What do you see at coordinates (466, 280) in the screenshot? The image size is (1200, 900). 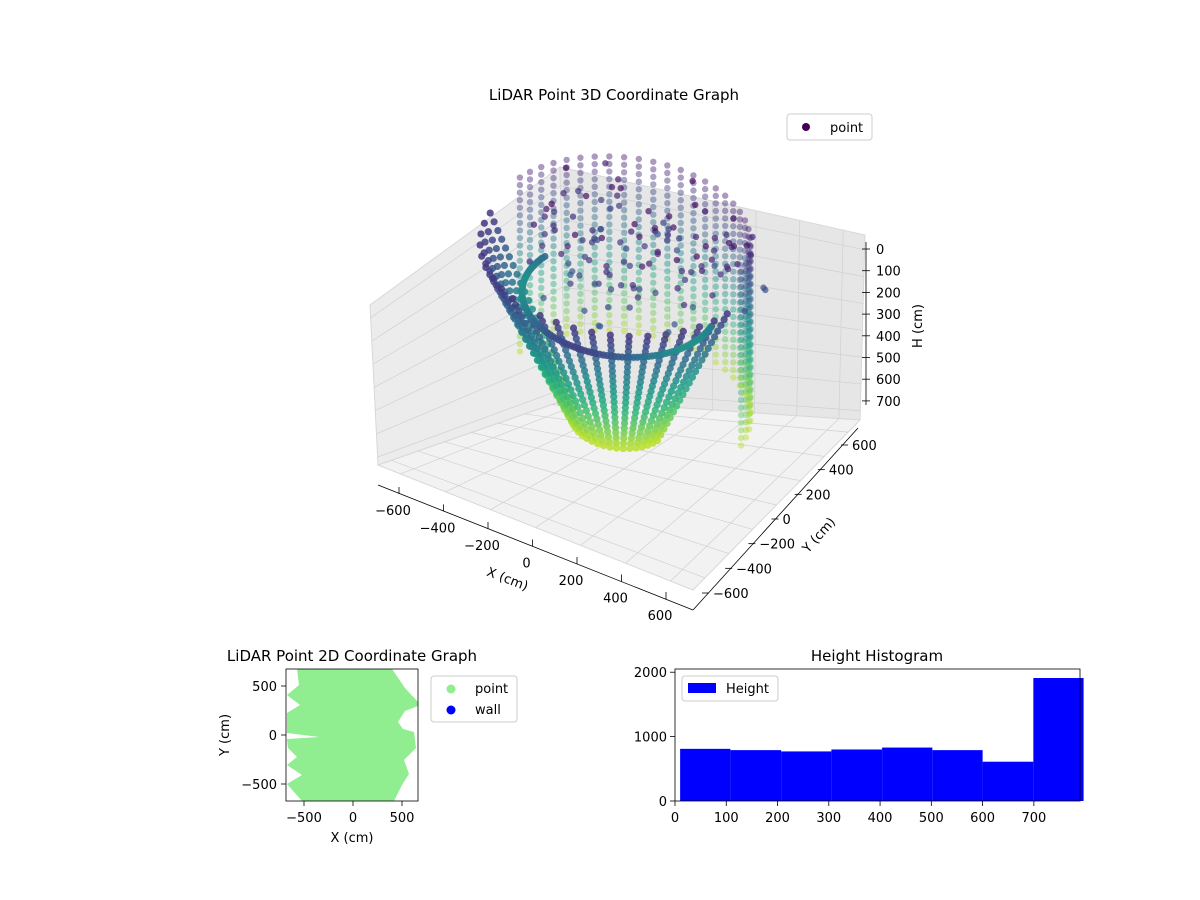 I see `grid-line` at bounding box center [466, 280].